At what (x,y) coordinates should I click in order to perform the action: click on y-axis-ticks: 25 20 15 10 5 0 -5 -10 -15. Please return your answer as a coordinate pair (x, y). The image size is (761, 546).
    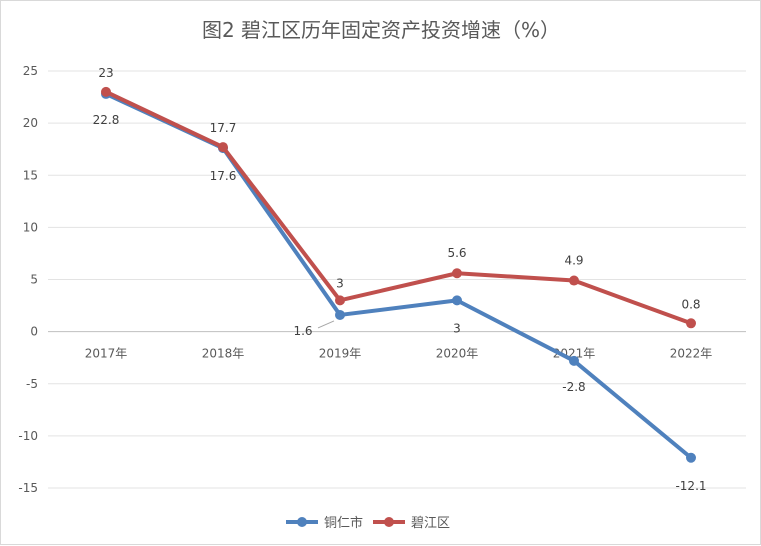
    Looking at the image, I should click on (28, 279).